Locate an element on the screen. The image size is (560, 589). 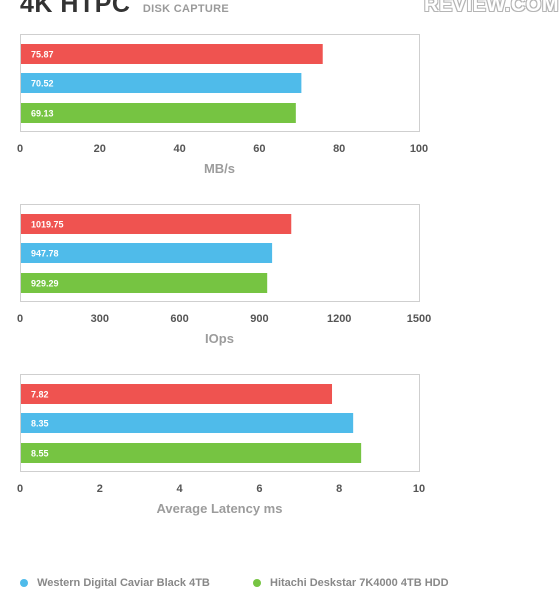
legend-entry-blue: Western Digital Caviar Black 4TB is located at coordinates (115, 583).